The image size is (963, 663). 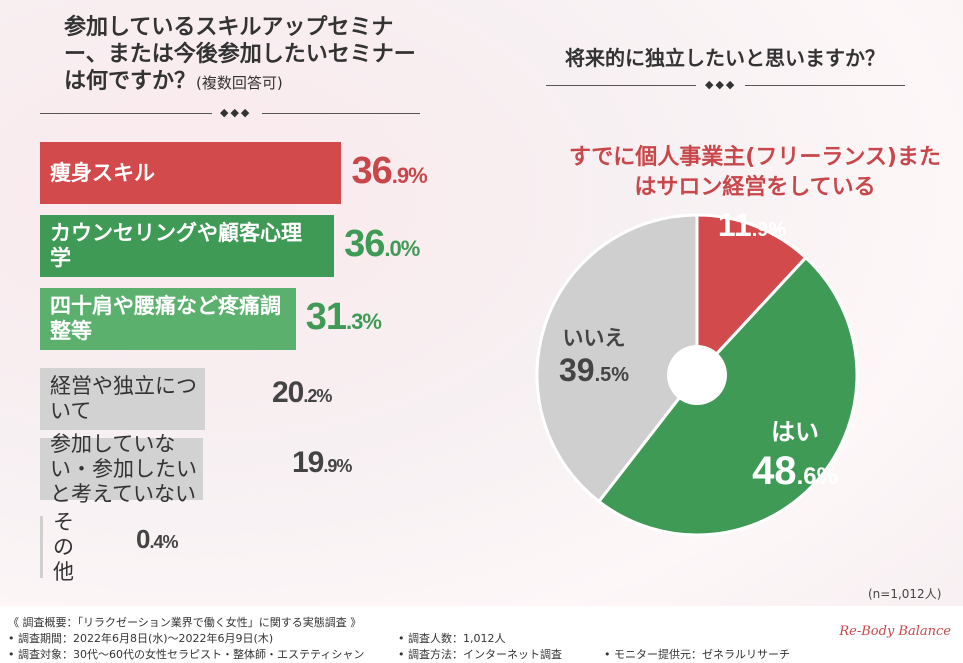 I want to click on donut-hole, so click(x=697, y=375).